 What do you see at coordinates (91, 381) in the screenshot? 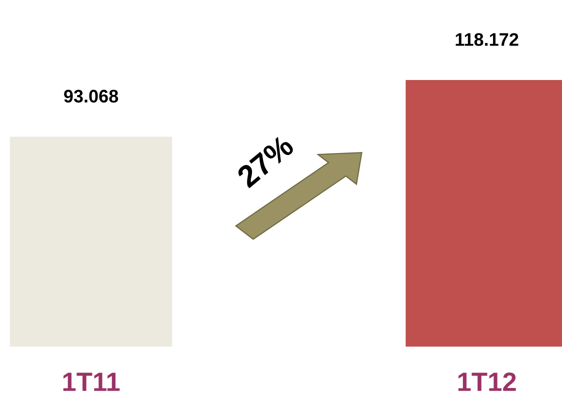
I see `x-tick-label: 1T11` at bounding box center [91, 381].